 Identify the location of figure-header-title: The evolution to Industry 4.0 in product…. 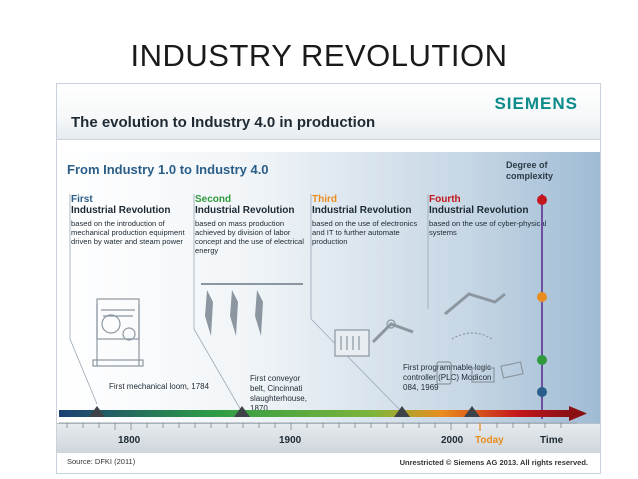
(223, 122).